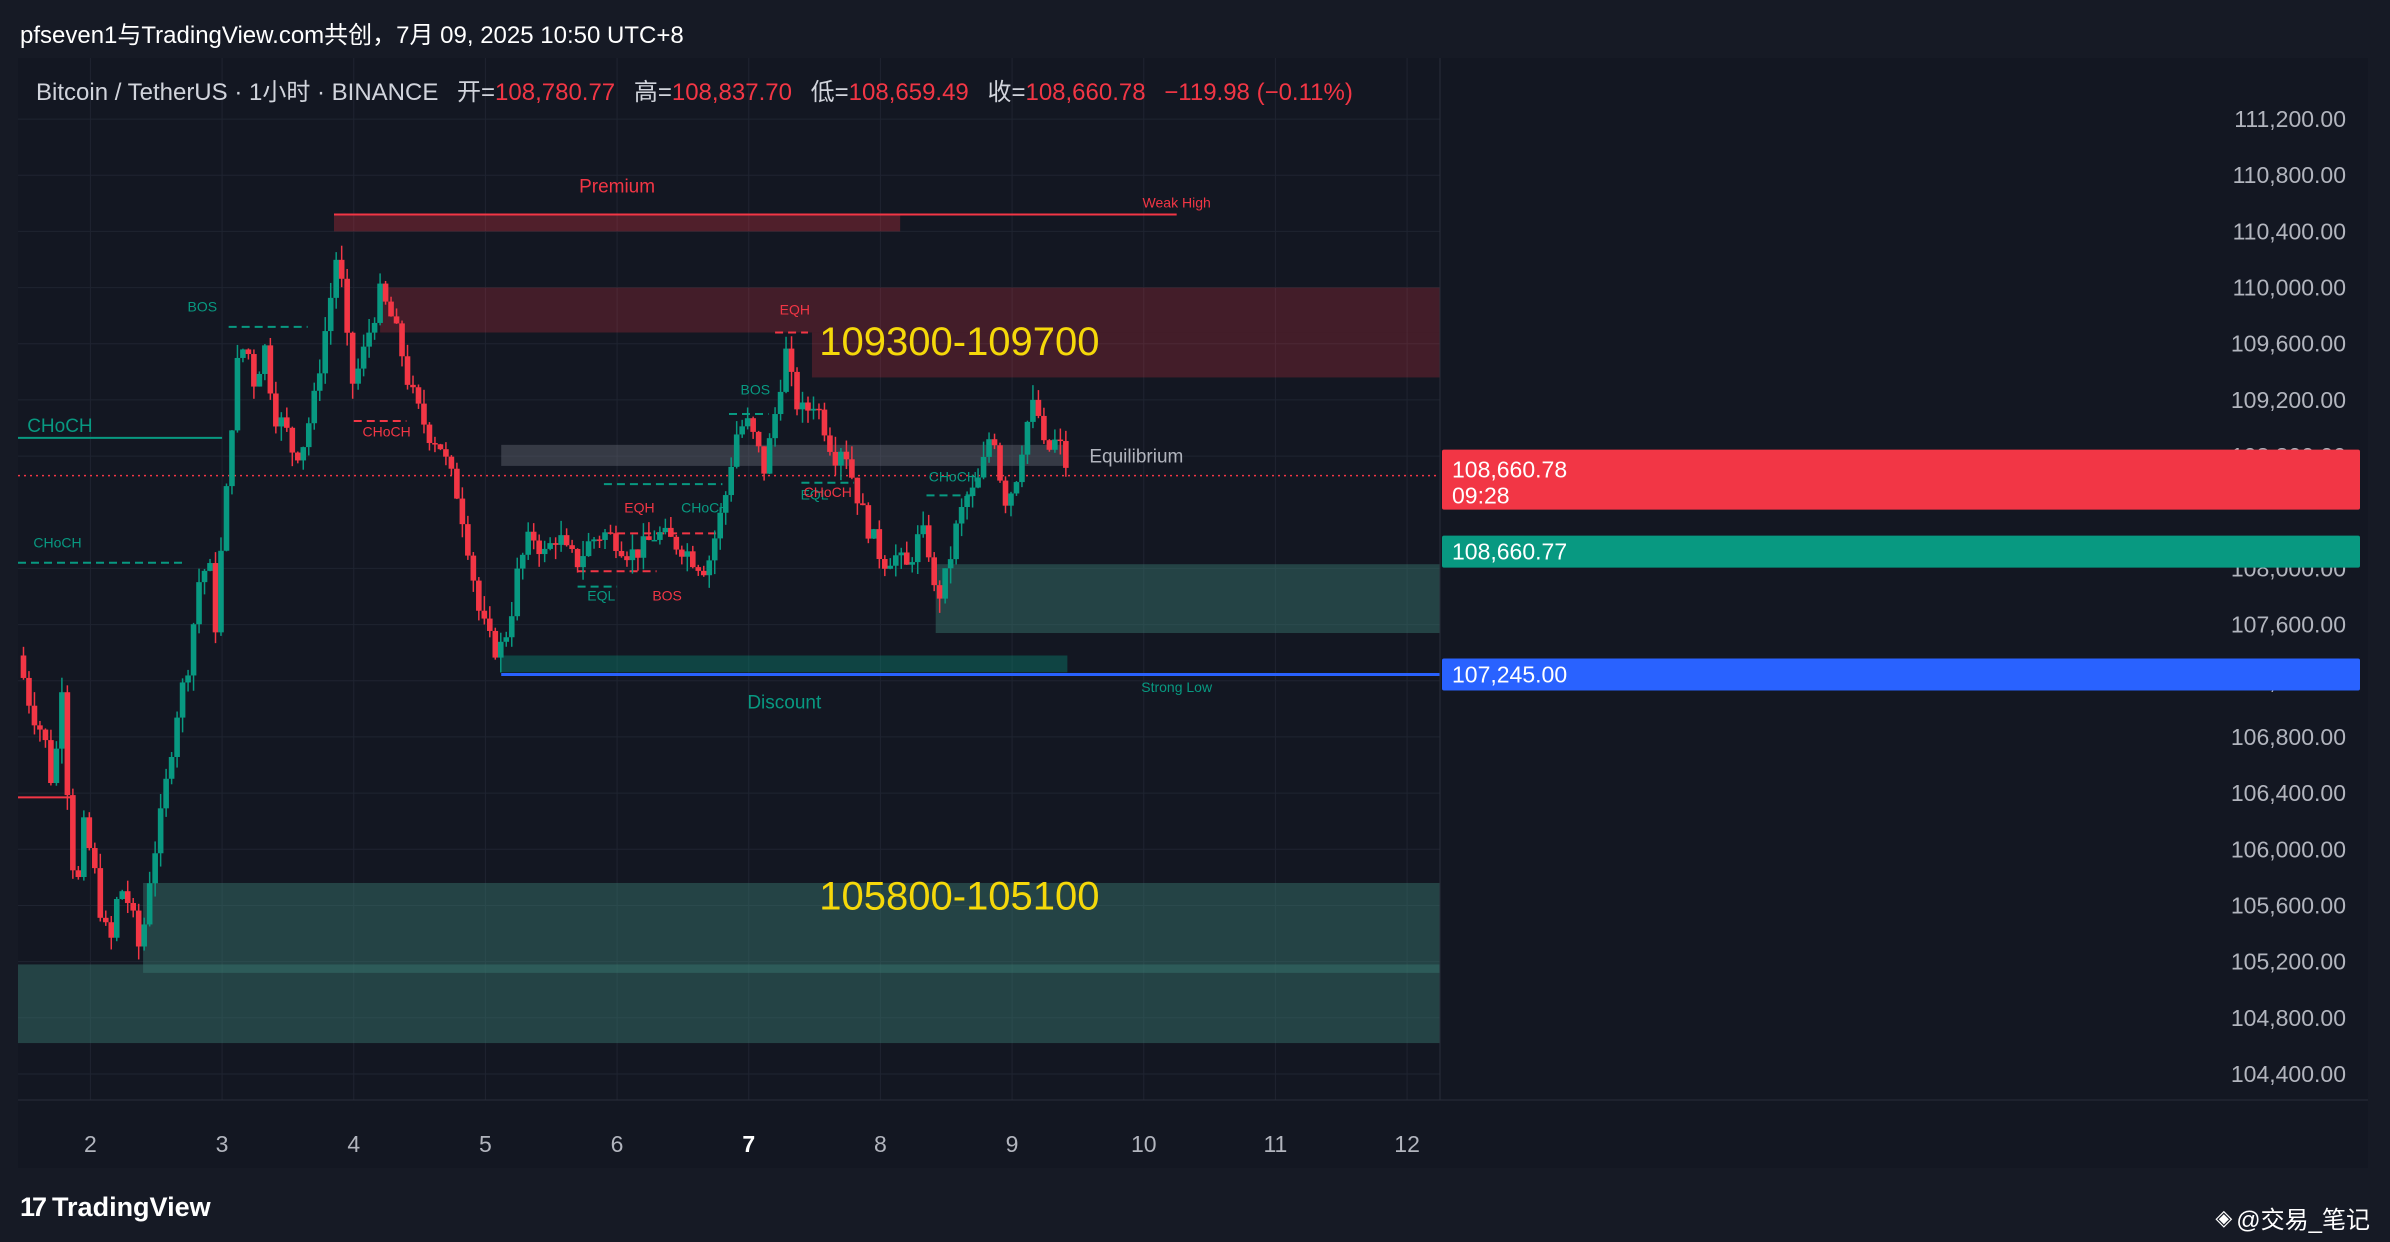  What do you see at coordinates (880, 1144) in the screenshot?
I see `time-tick-6: 8` at bounding box center [880, 1144].